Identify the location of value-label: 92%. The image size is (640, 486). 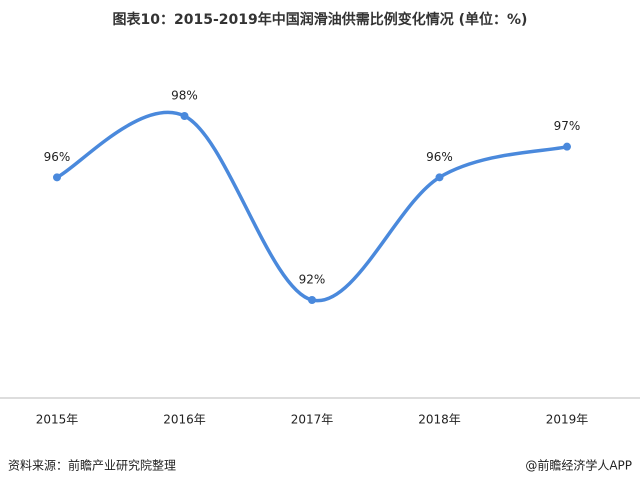
(312, 280).